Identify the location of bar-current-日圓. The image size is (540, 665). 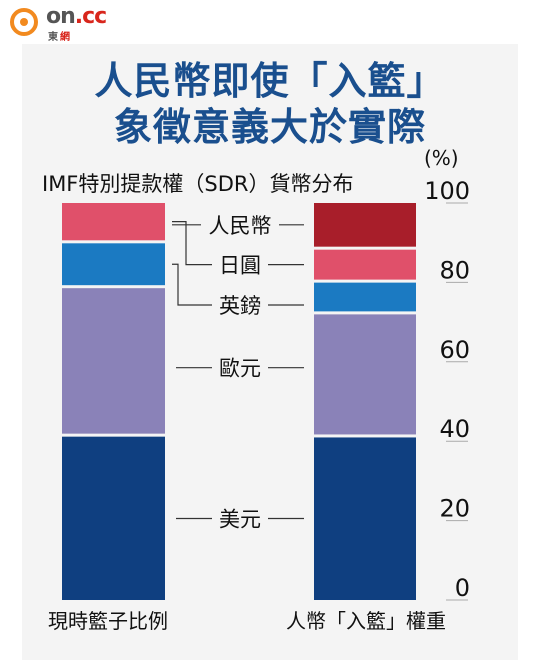
(113, 222).